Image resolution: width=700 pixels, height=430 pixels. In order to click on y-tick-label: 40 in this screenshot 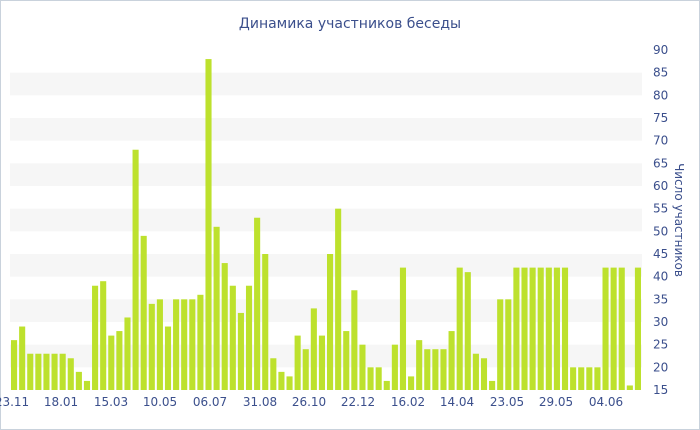, I will do `click(660, 277)`.